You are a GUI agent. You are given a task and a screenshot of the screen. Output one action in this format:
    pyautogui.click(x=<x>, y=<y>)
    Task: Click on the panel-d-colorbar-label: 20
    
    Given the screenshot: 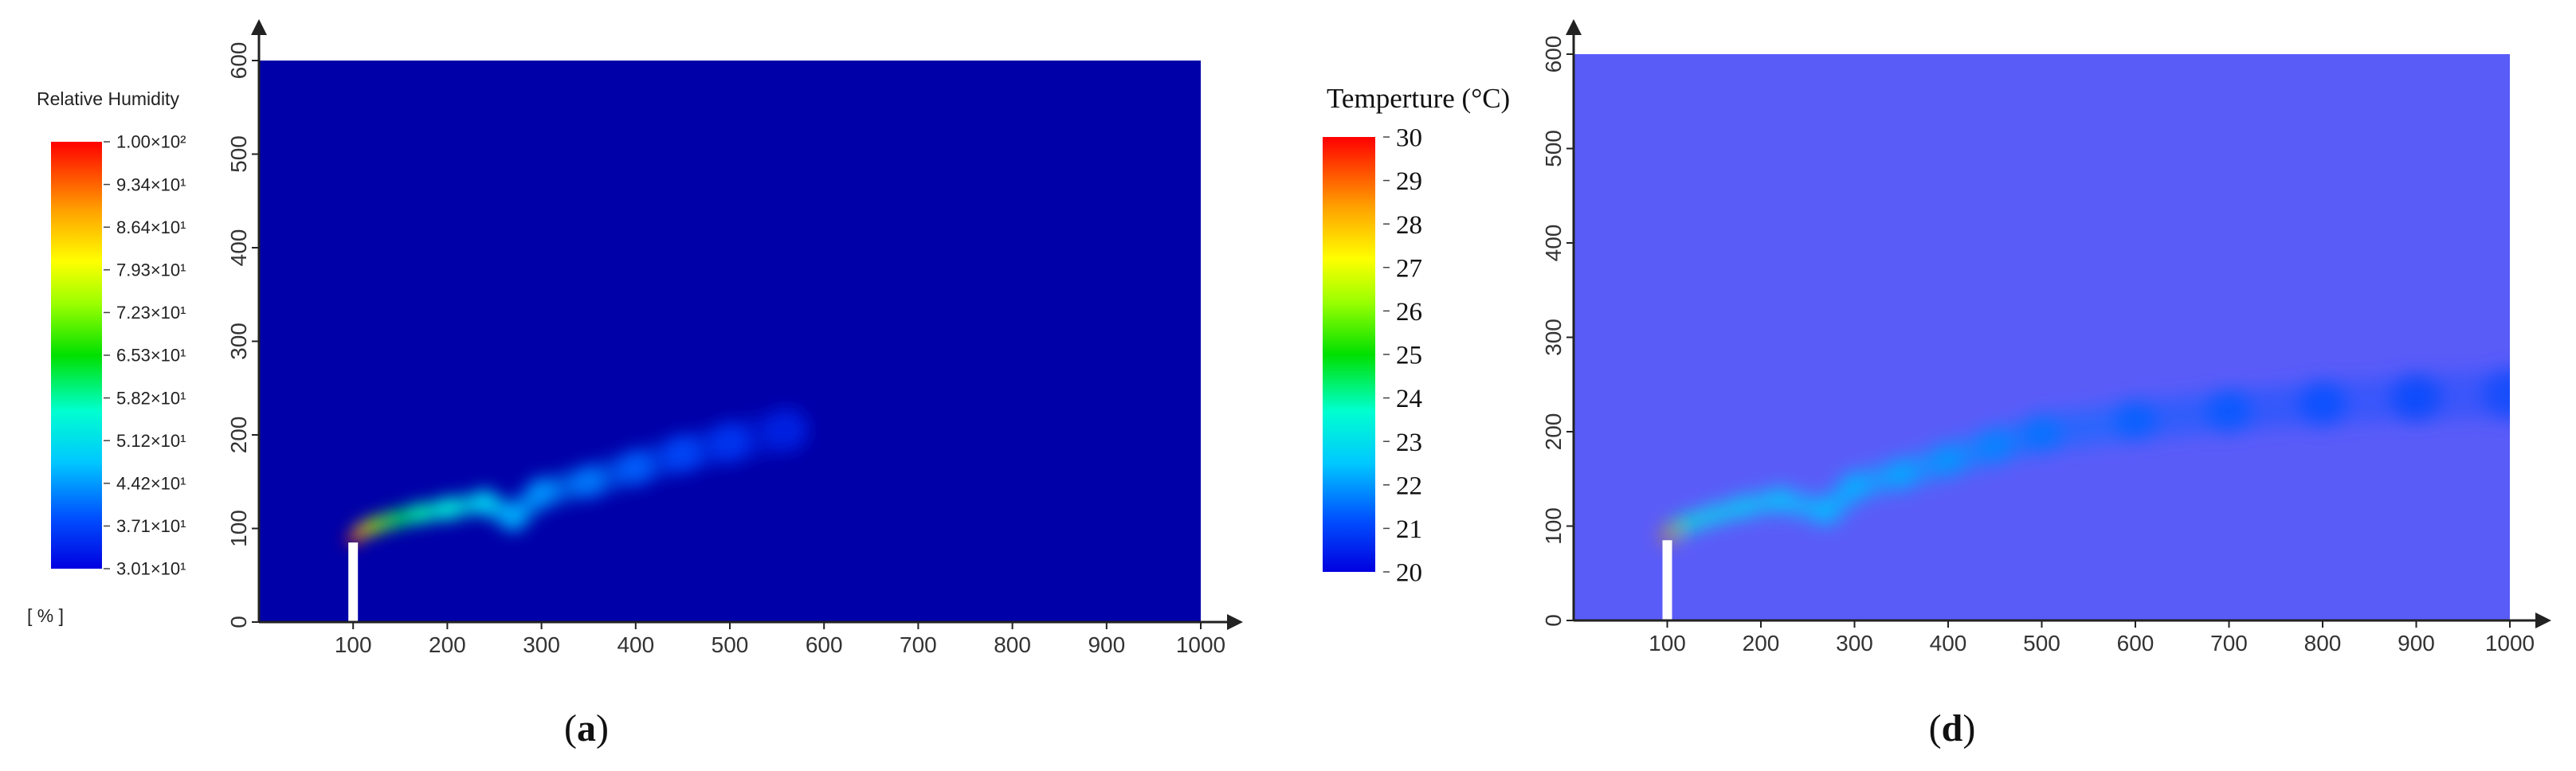 What is the action you would take?
    pyautogui.click(x=1409, y=573)
    